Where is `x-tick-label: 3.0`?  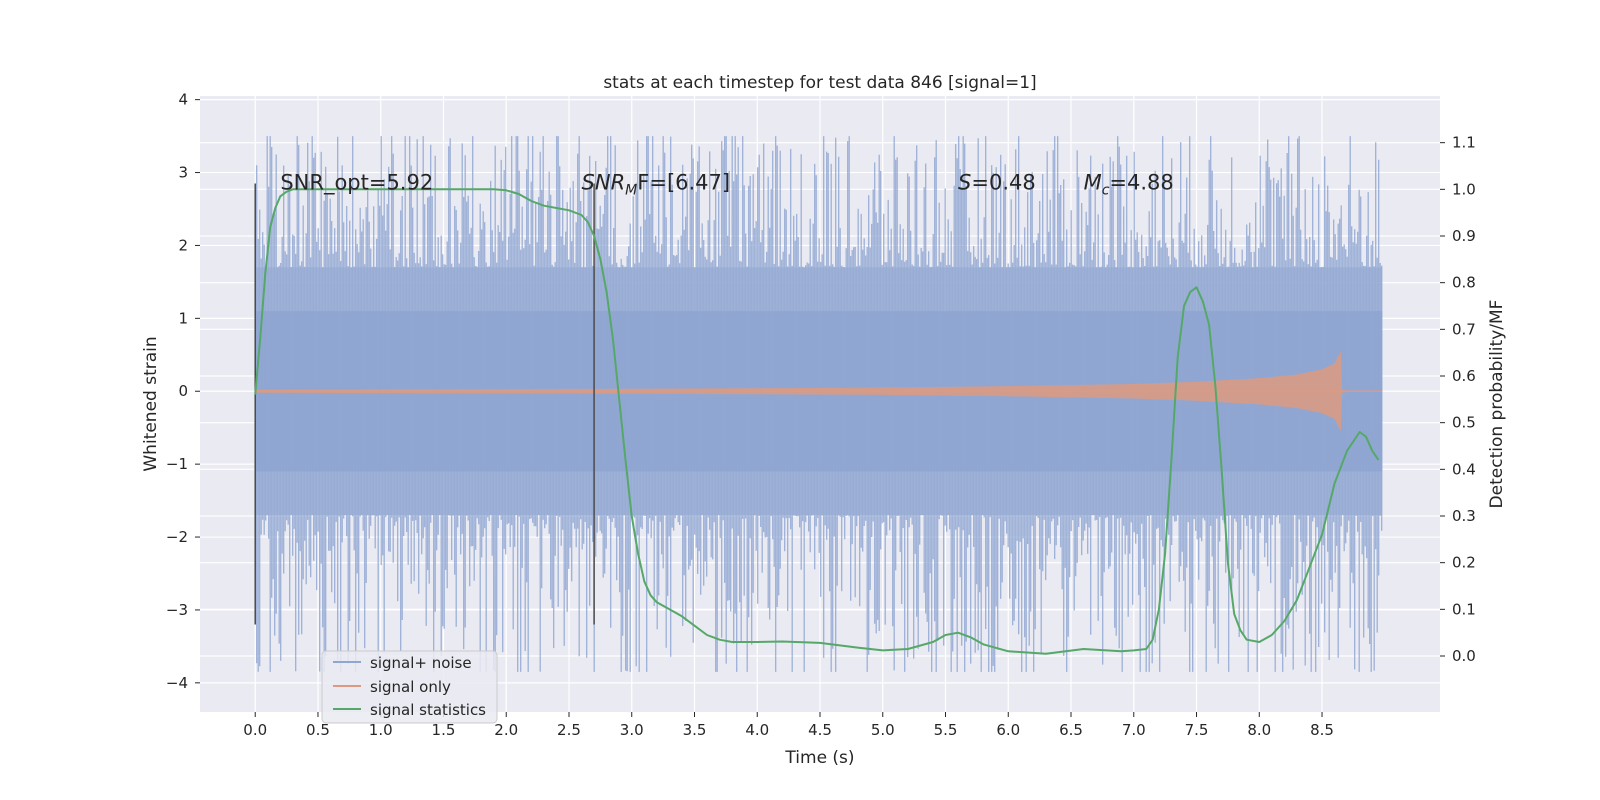 x-tick-label: 3.0 is located at coordinates (632, 730).